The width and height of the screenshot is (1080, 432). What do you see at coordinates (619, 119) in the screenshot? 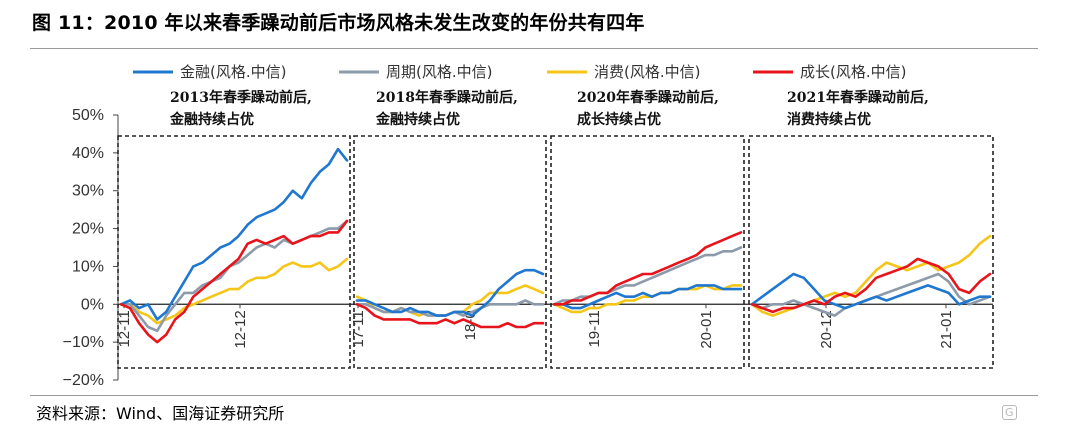
I see `panel-annotation: 成长持续占优` at bounding box center [619, 119].